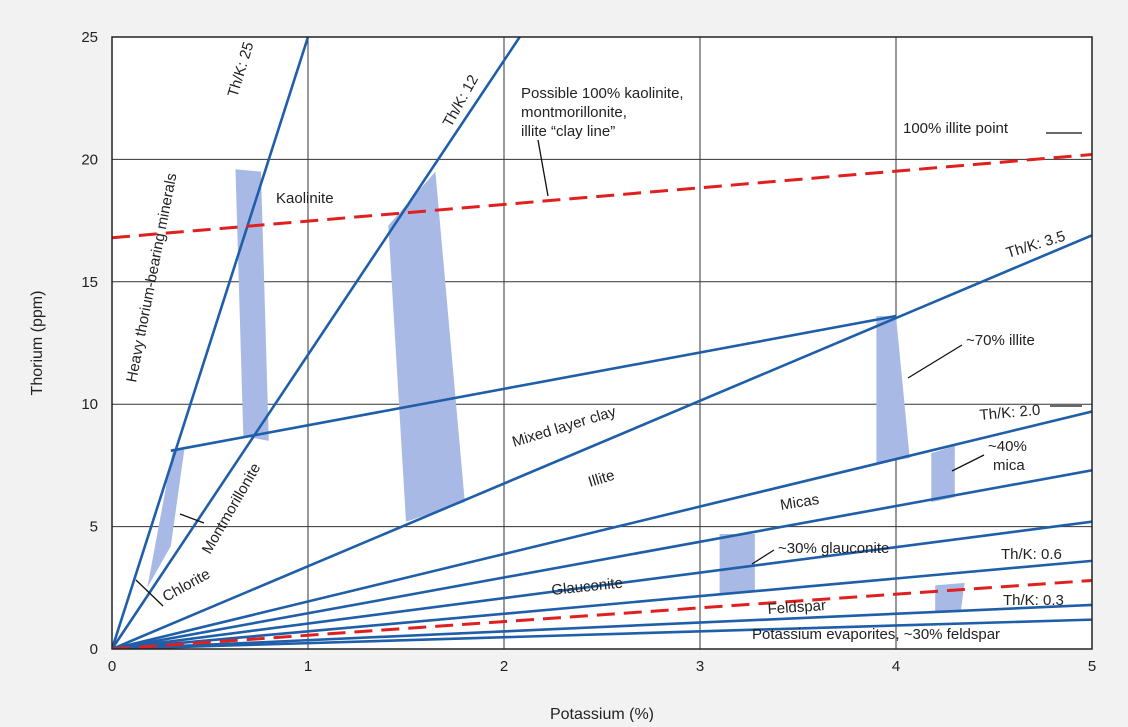  I want to click on x-tick-label: 4, so click(896, 666).